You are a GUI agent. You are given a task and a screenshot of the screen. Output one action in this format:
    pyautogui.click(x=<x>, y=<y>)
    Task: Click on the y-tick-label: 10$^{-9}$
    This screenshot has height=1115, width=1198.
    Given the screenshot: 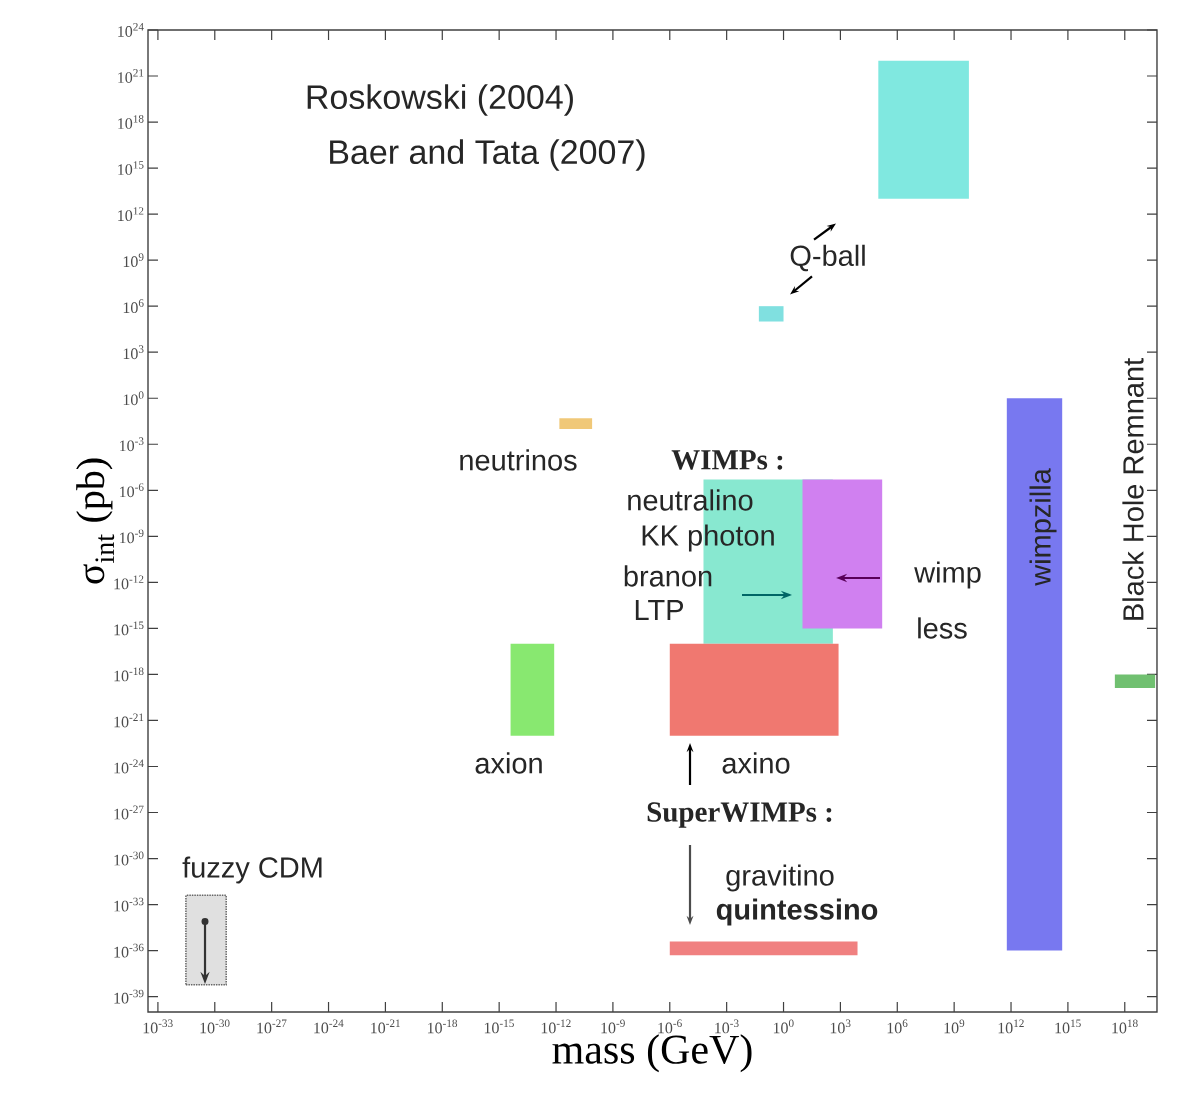 What is the action you would take?
    pyautogui.click(x=132, y=536)
    